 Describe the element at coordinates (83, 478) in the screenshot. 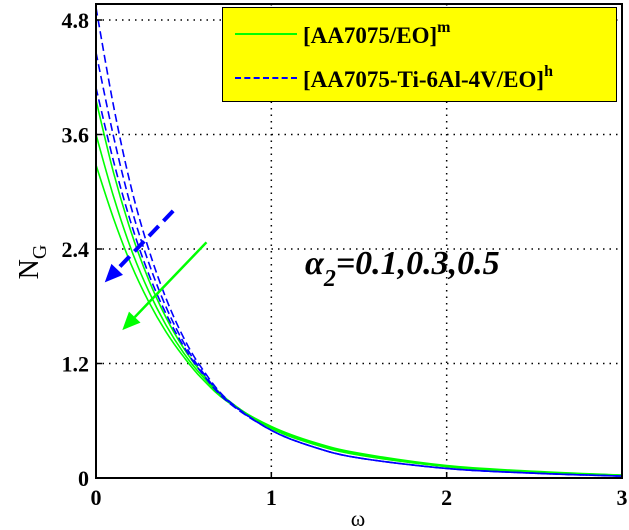

I see `y-tick-label: 0` at that location.